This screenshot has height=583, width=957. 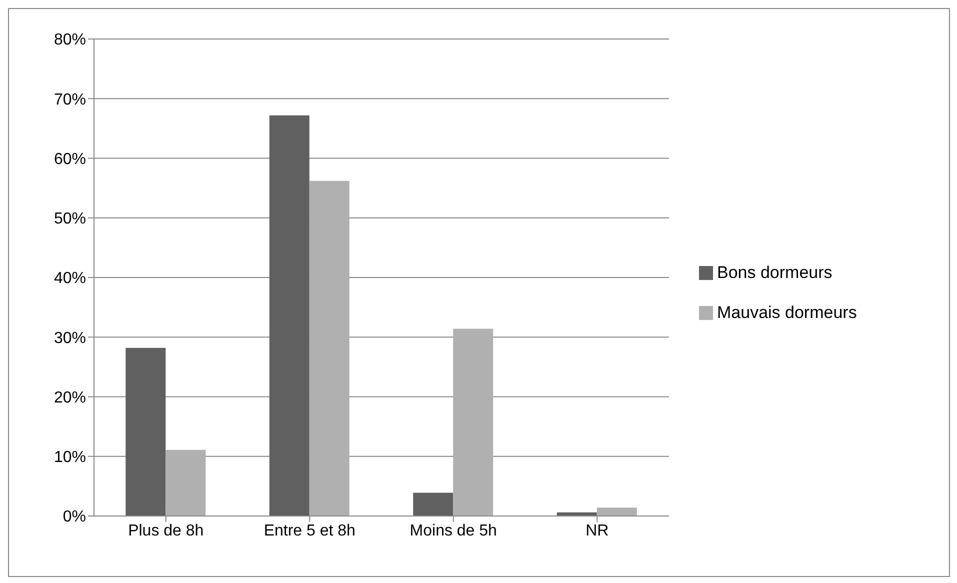 What do you see at coordinates (70, 99) in the screenshot?
I see `y-tick-label: 70%` at bounding box center [70, 99].